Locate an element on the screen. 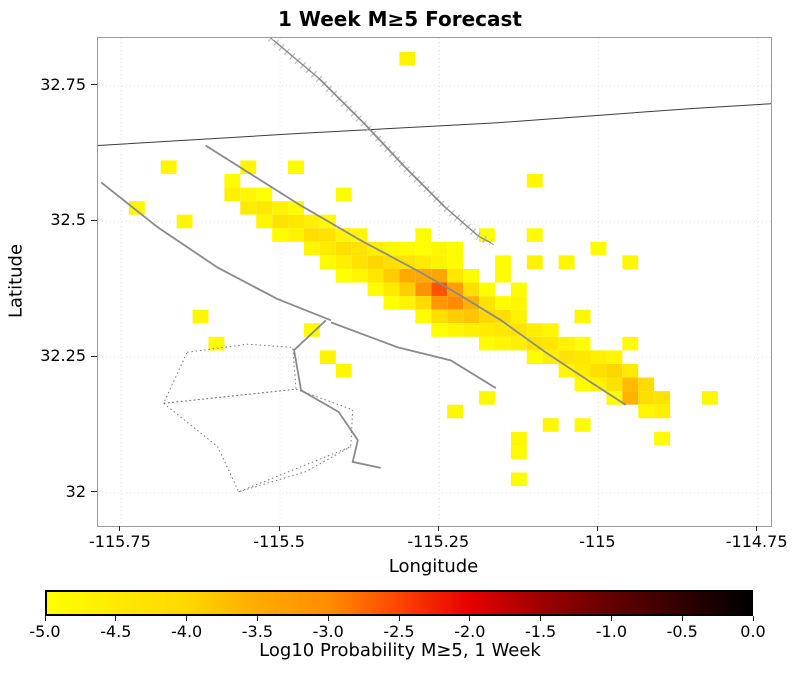  x-tick-label: -115 is located at coordinates (597, 541).